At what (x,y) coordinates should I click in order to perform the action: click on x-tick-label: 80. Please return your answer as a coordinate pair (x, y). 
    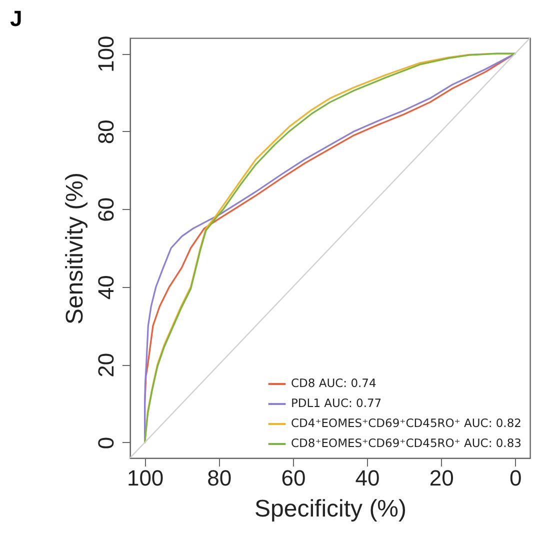
    Looking at the image, I should click on (219, 478).